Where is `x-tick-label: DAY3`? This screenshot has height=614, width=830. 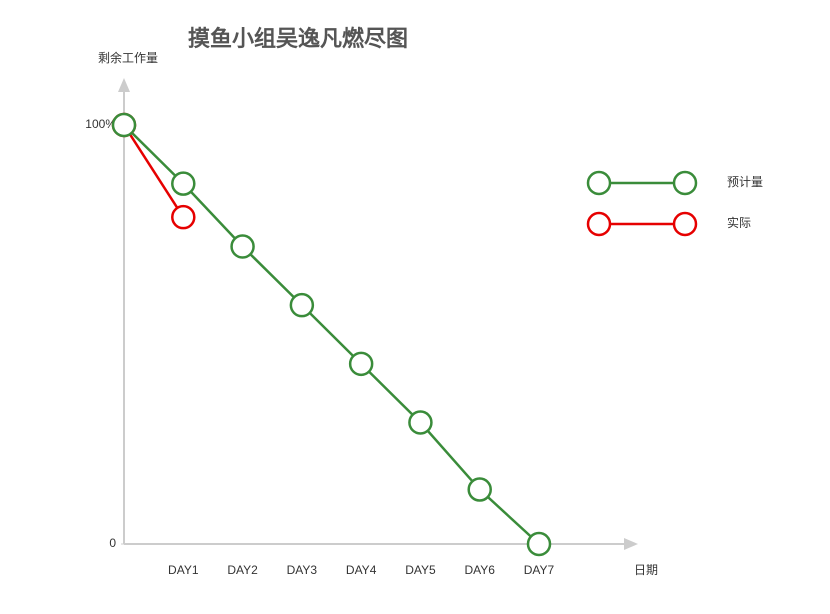
x-tick-label: DAY3 is located at coordinates (302, 570).